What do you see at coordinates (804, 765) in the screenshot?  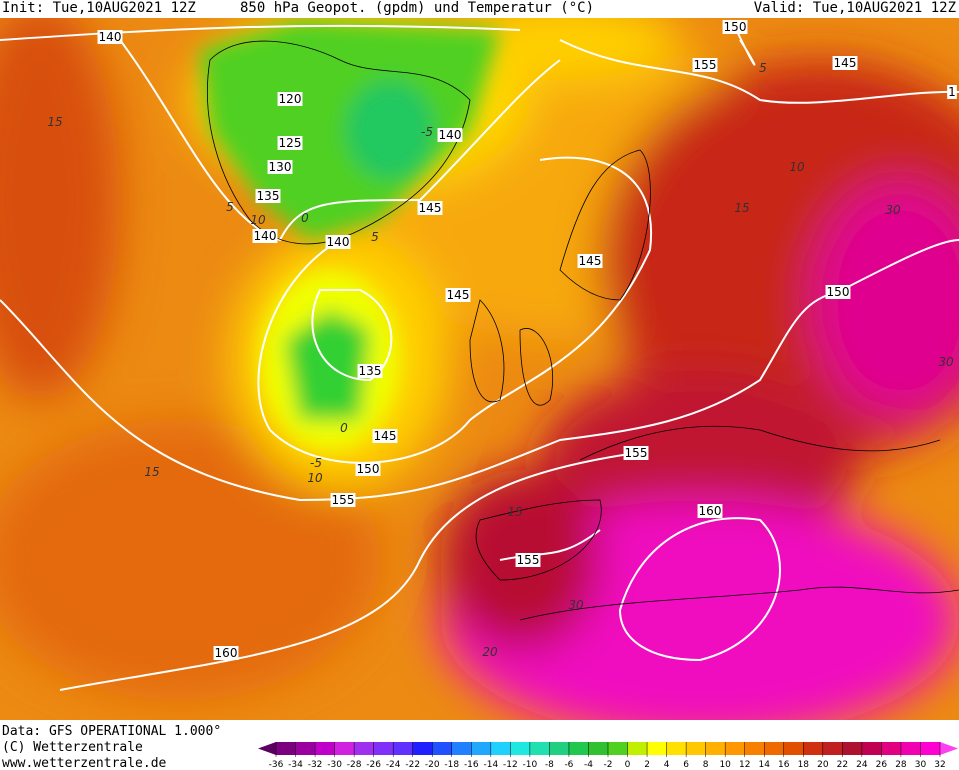 I see `colorbar-label: 18` at bounding box center [804, 765].